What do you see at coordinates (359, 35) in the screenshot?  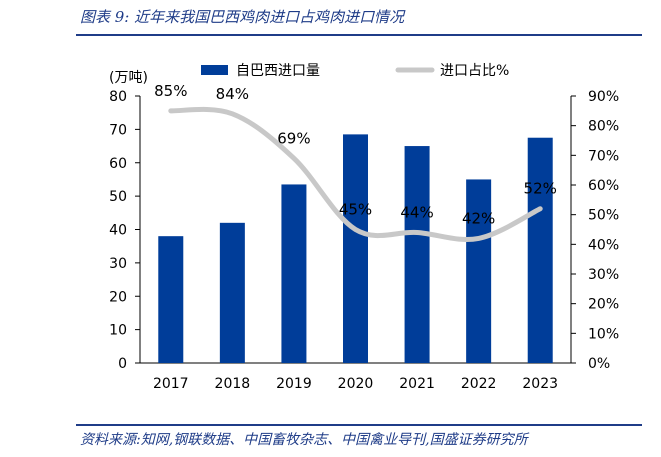 I see `top-rule` at bounding box center [359, 35].